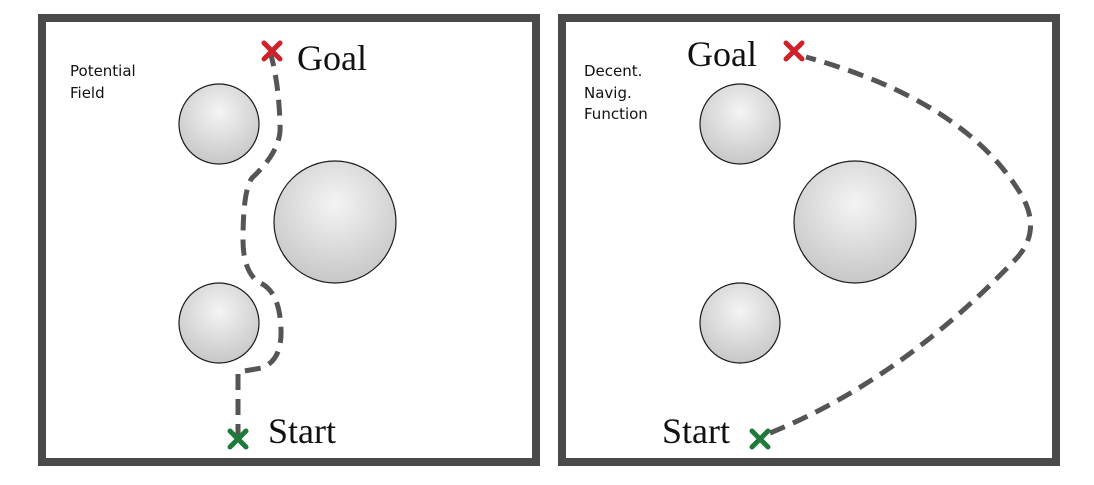  Describe the element at coordinates (613, 71) in the screenshot. I see `panel-caption-line-1: Decent.` at that location.